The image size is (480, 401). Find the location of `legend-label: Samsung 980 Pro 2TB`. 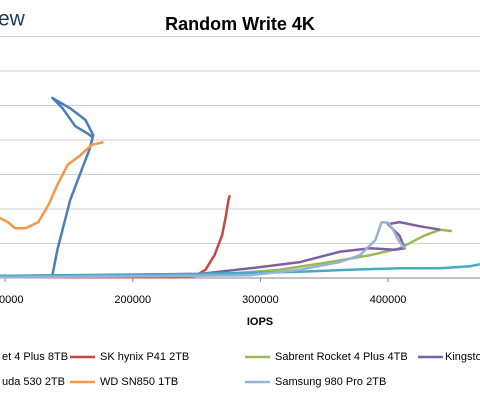

legend-label: Samsung 980 Pro 2TB is located at coordinates (330, 382).